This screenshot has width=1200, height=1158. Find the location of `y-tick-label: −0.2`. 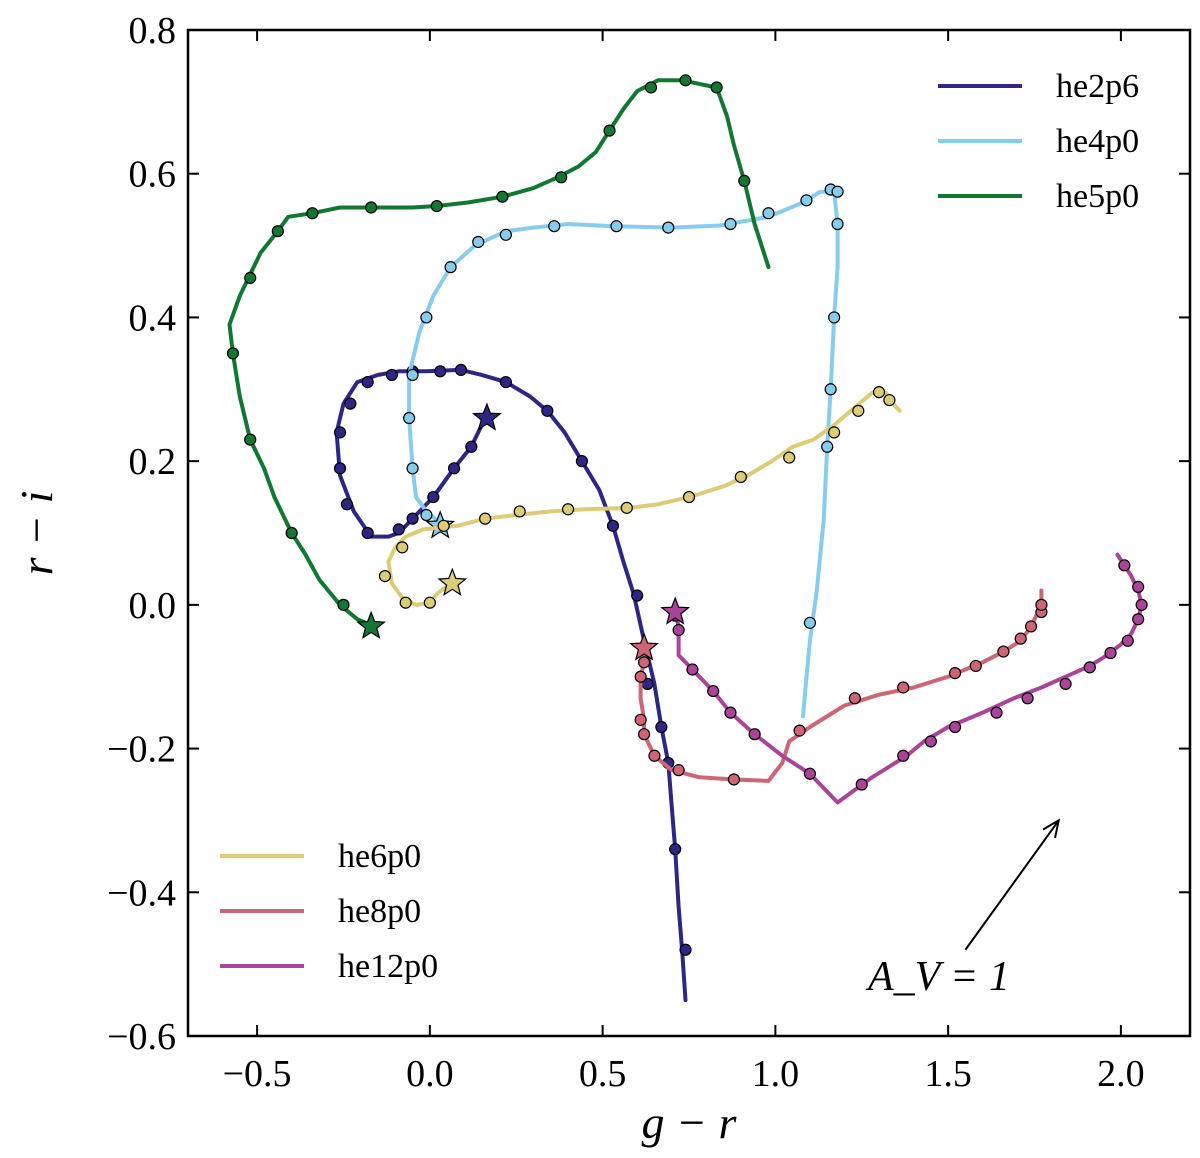

y-tick-label: −0.2 is located at coordinates (141, 750).